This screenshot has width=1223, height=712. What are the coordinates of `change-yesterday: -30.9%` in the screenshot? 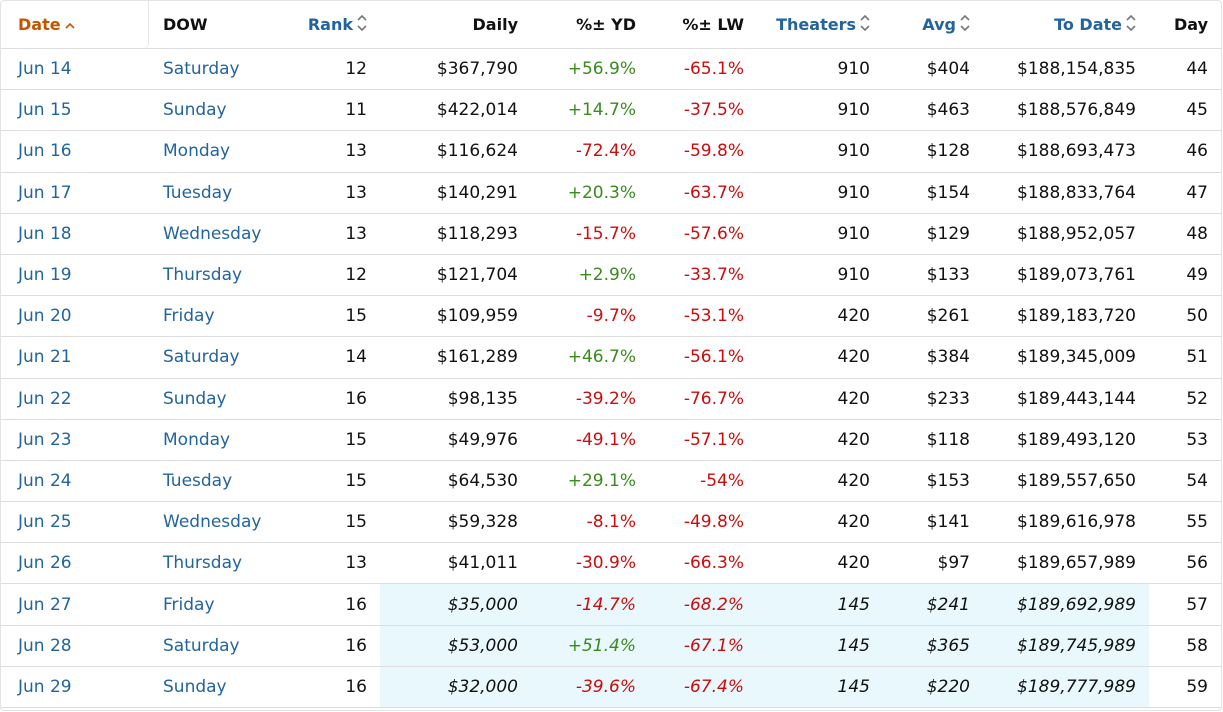 It's located at (590, 563).